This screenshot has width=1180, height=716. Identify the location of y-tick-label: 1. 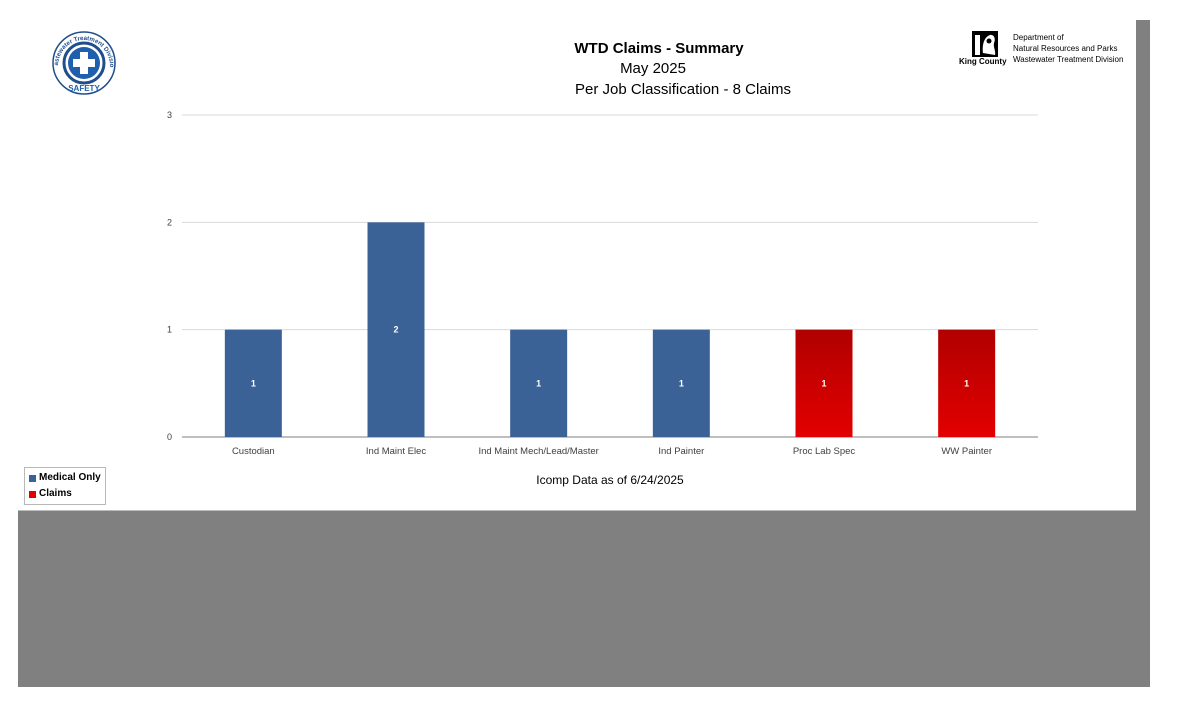
(169, 330).